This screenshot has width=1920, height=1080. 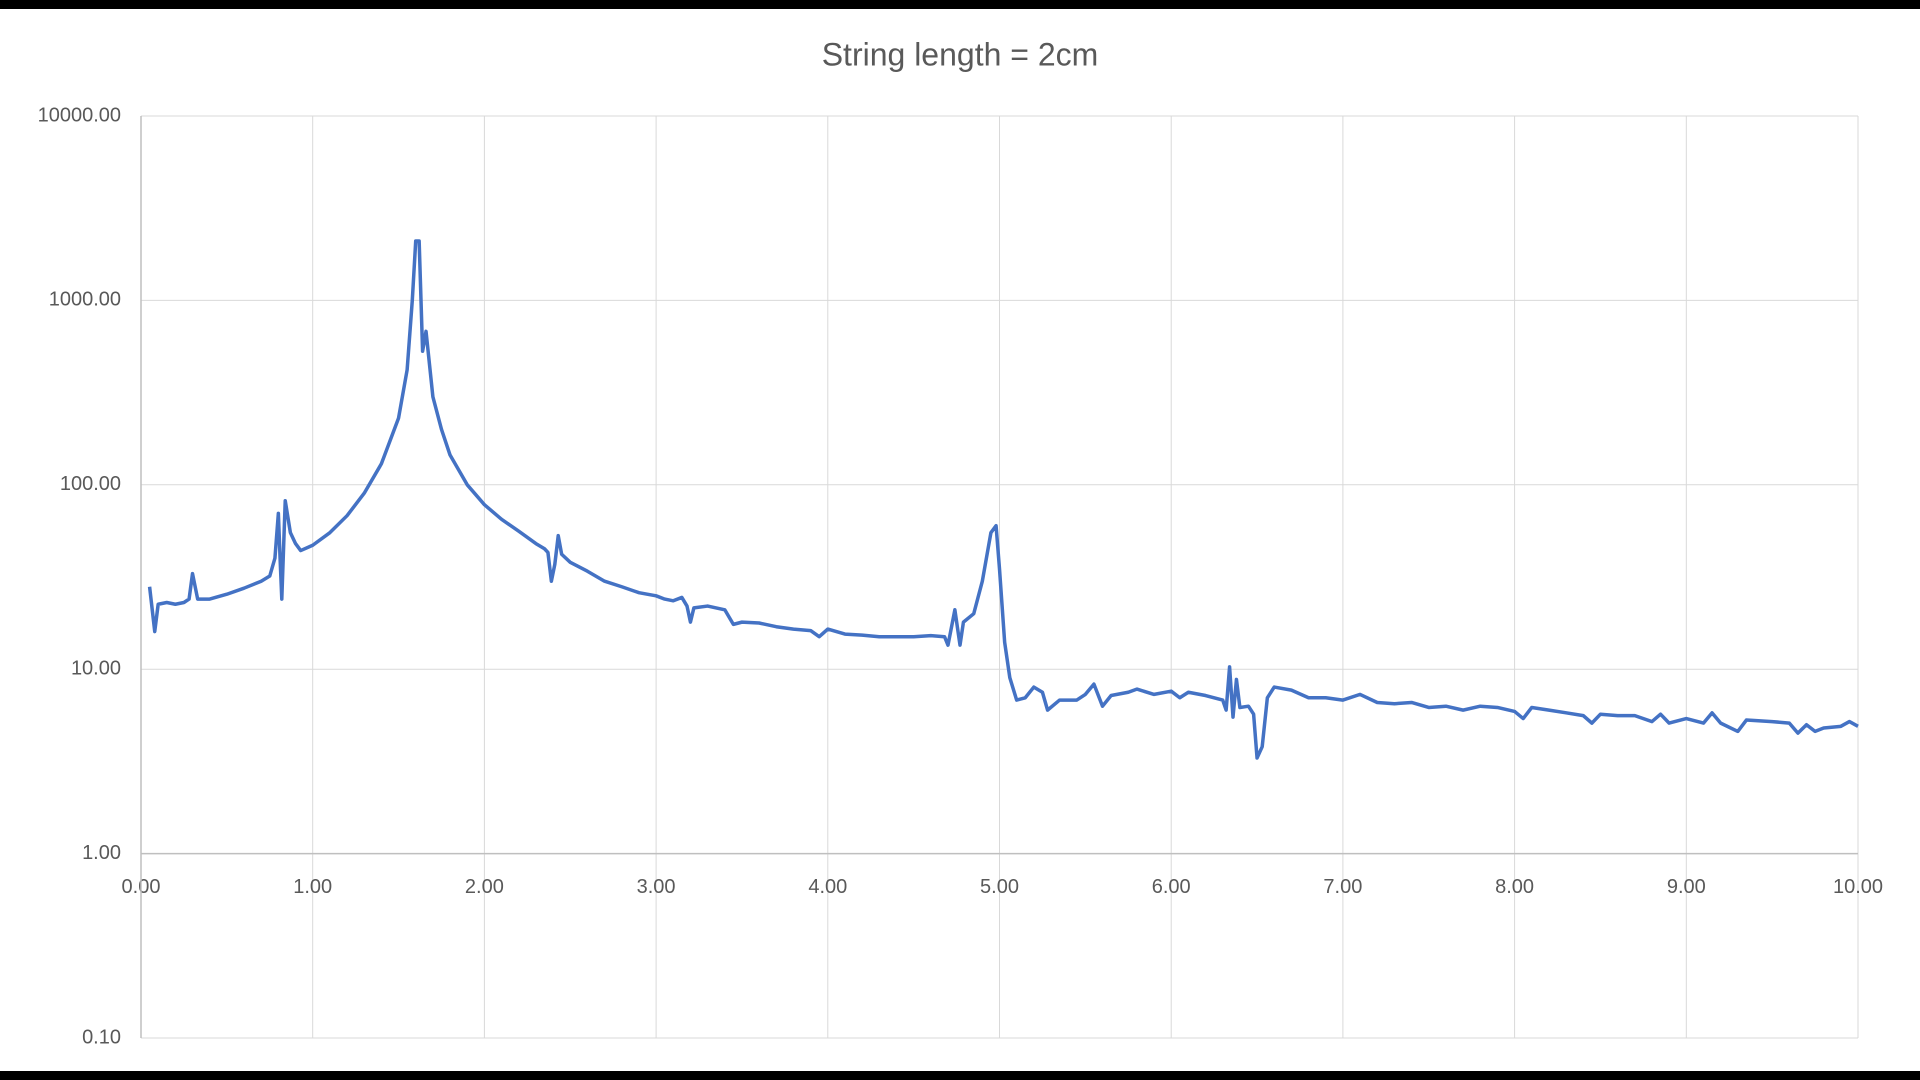 I want to click on y-tick-label: 10.00, so click(x=96, y=668).